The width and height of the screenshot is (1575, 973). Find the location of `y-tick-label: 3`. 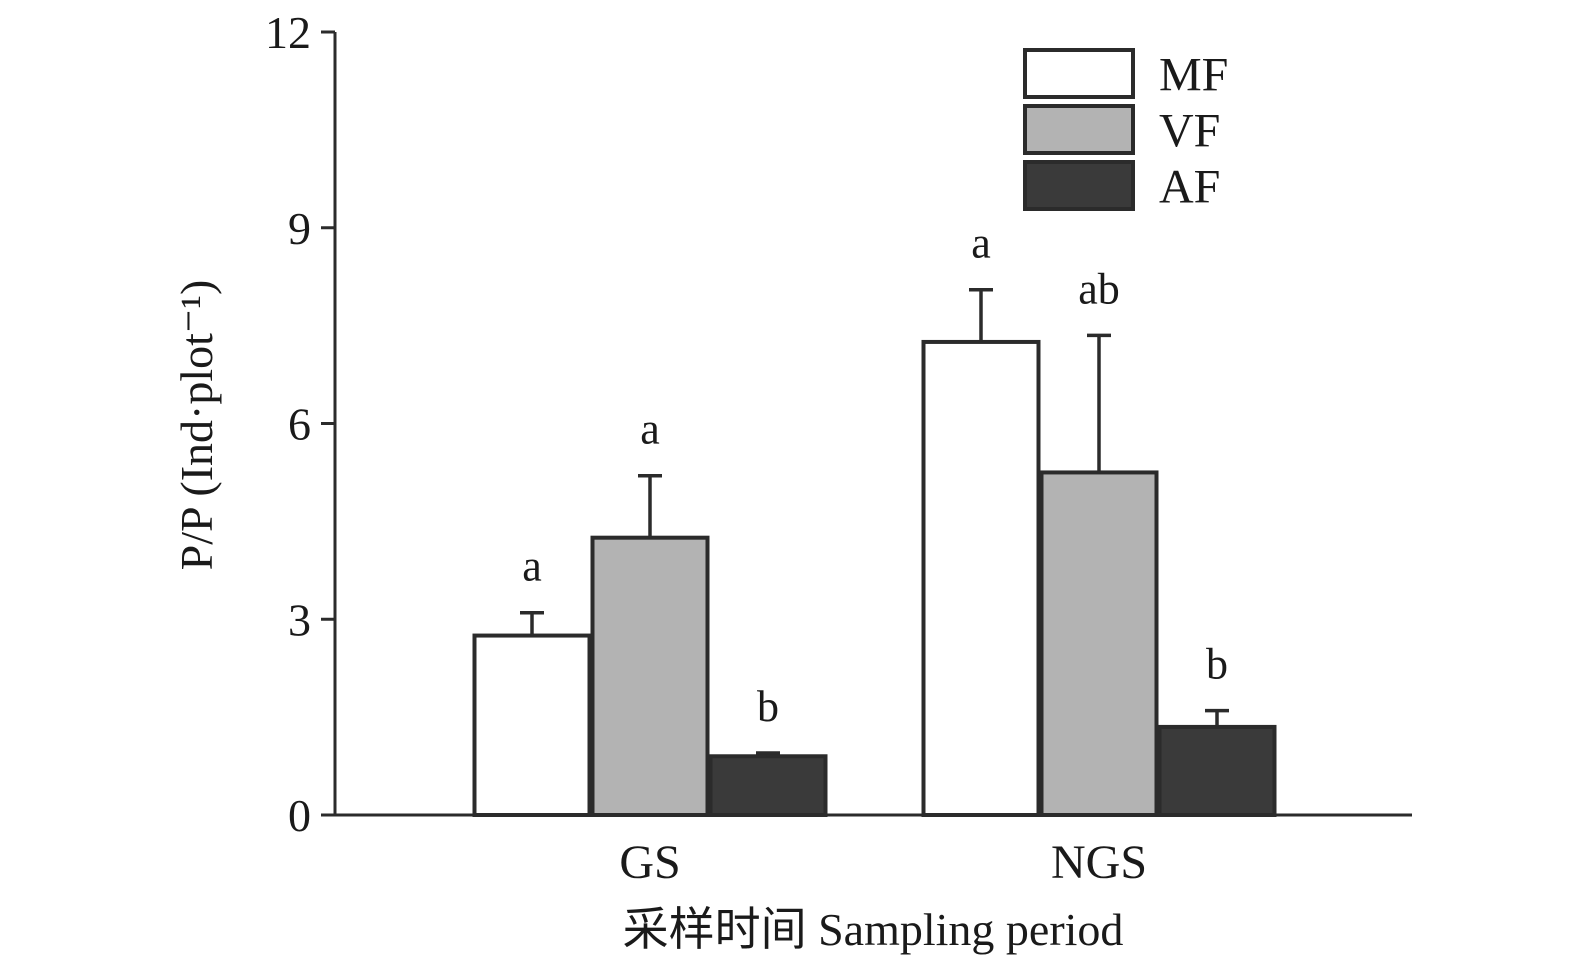

y-tick-label: 3 is located at coordinates (299, 619).